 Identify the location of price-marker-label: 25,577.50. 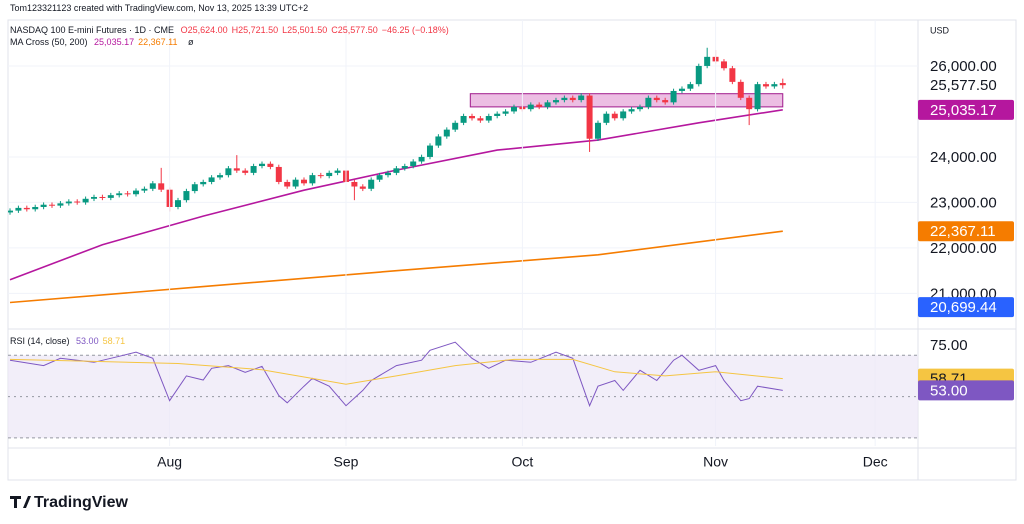
(963, 85).